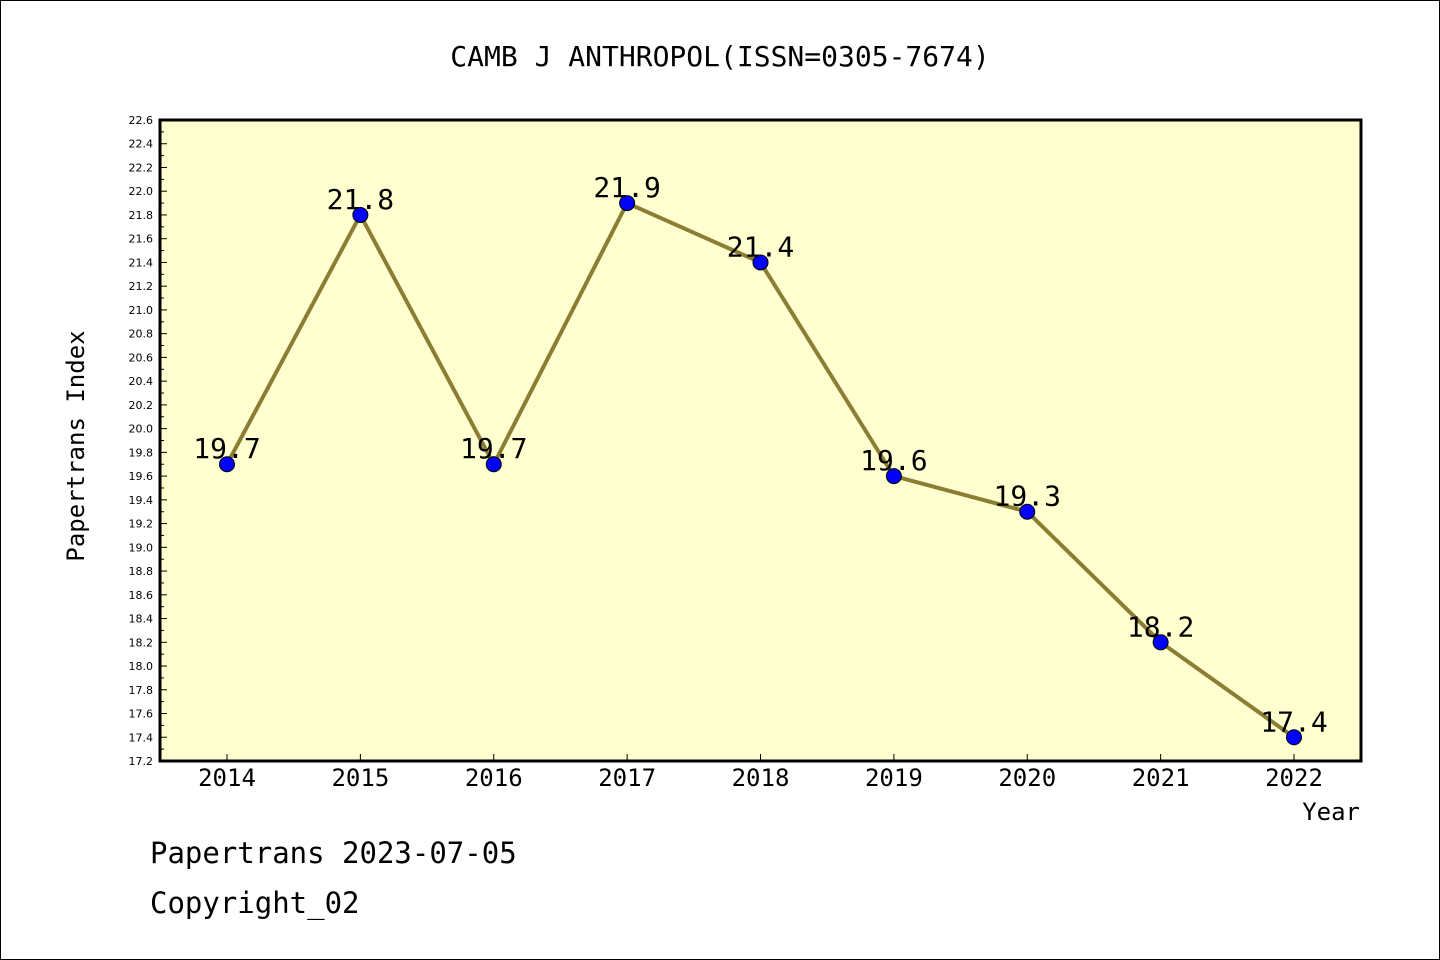 This screenshot has height=960, width=1440. Describe the element at coordinates (1160, 626) in the screenshot. I see `data-label: 18.2` at that location.